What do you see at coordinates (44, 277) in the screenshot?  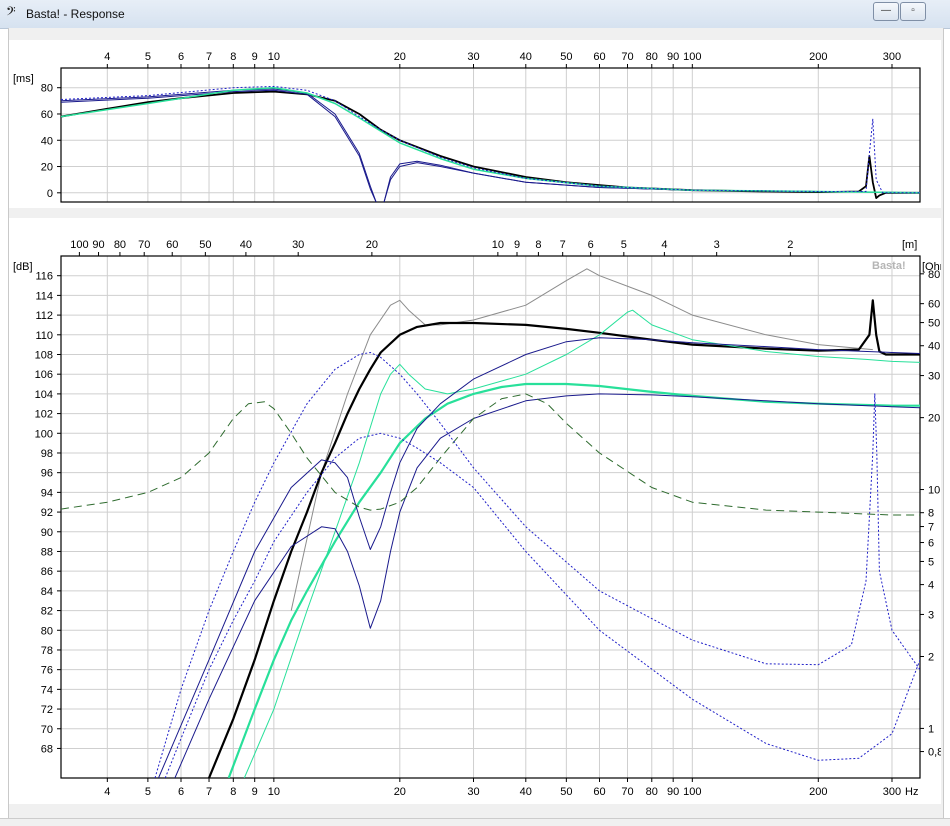 I see `y-tick-label: 116` at bounding box center [44, 277].